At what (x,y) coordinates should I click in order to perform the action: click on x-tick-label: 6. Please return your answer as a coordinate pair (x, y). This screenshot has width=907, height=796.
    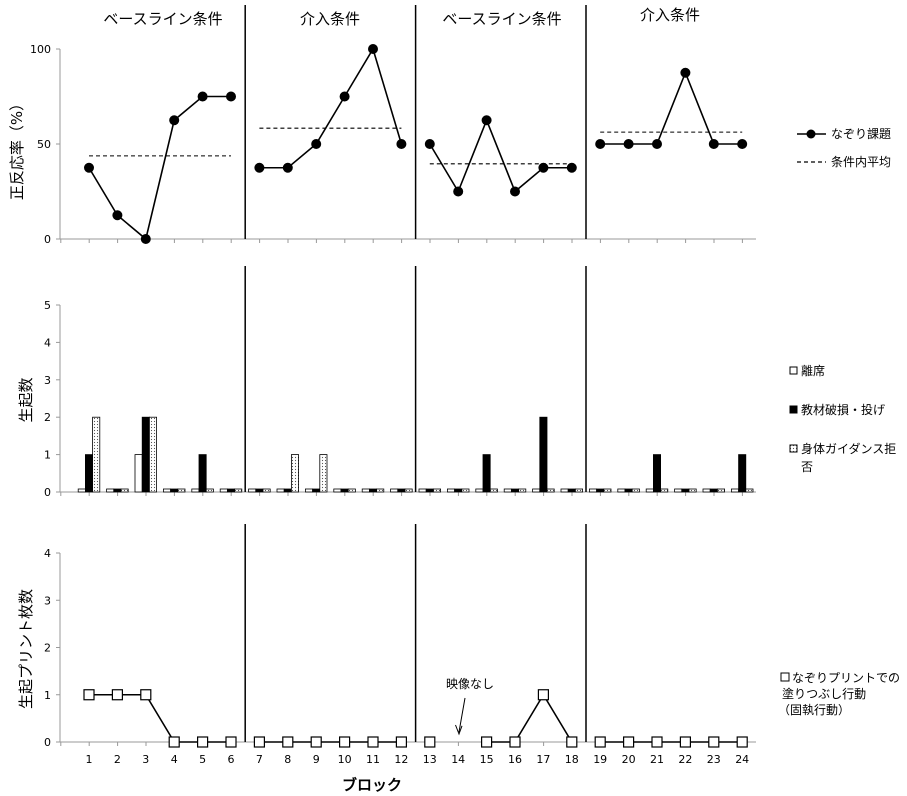
    Looking at the image, I should click on (231, 759).